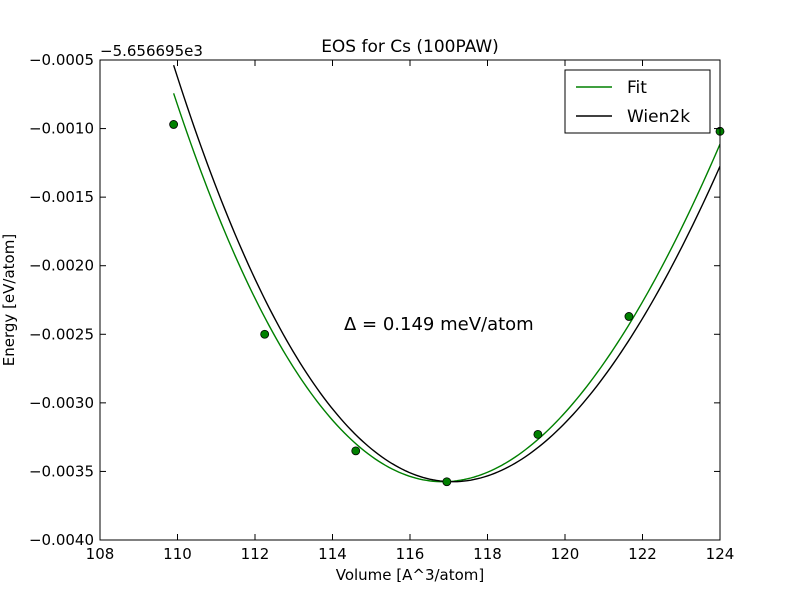  I want to click on x-tick-label: 120, so click(565, 554).